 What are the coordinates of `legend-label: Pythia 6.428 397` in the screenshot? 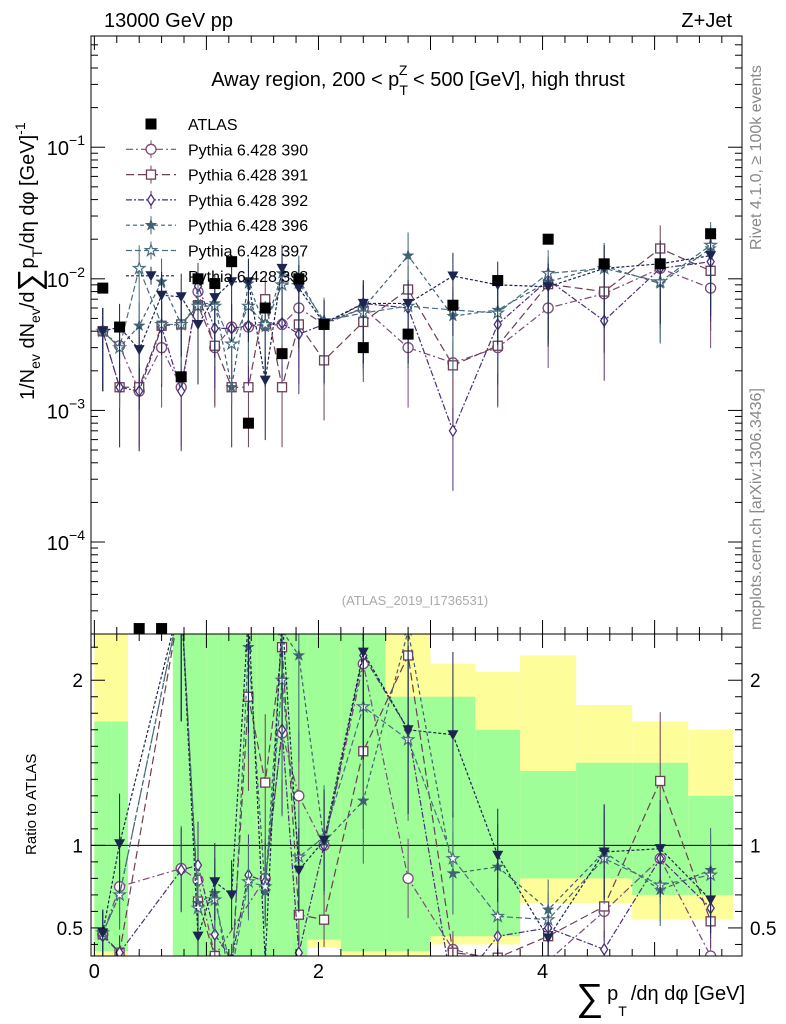 It's located at (248, 252).